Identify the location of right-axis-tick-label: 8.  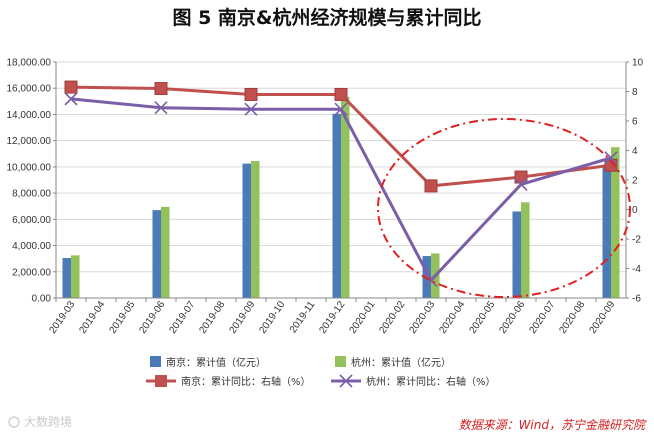
(635, 92).